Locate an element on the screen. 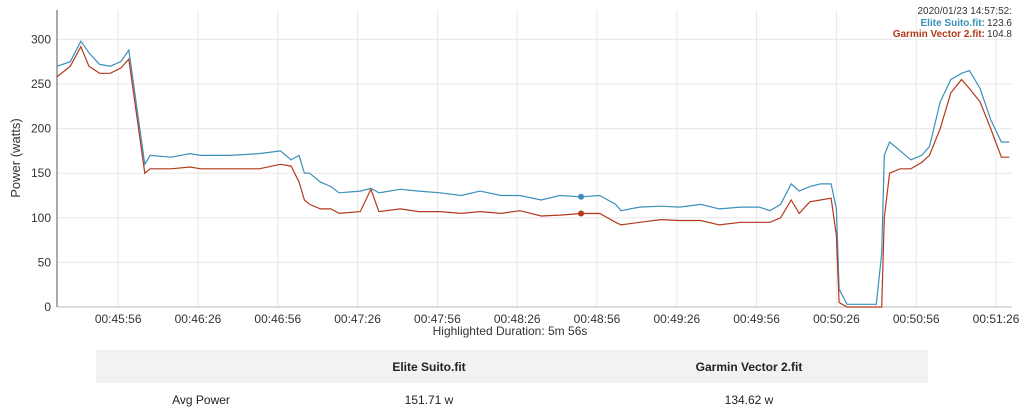  x-tick-label: 00:50:26 is located at coordinates (836, 319).